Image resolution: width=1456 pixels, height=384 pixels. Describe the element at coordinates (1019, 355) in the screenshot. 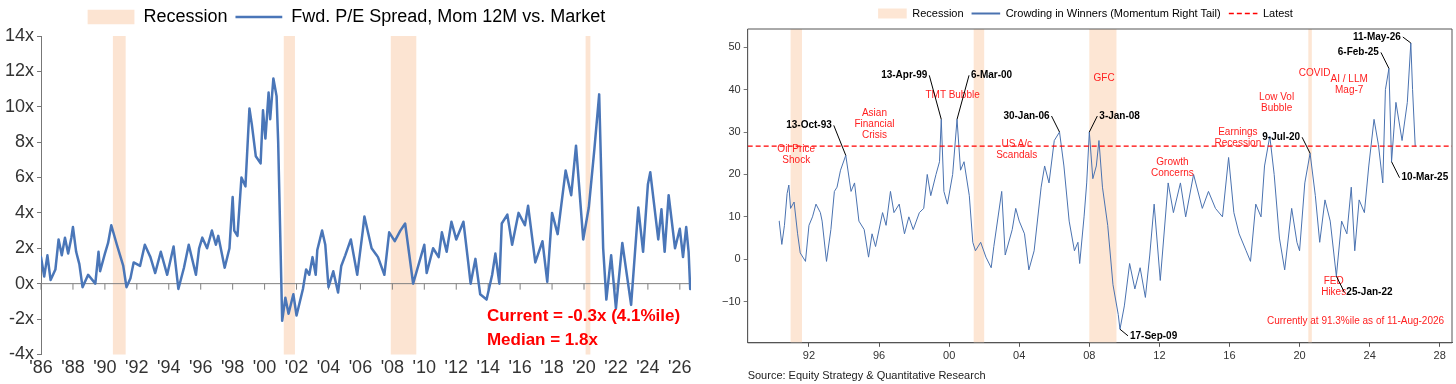

I see `x-tick-label: 04` at that location.